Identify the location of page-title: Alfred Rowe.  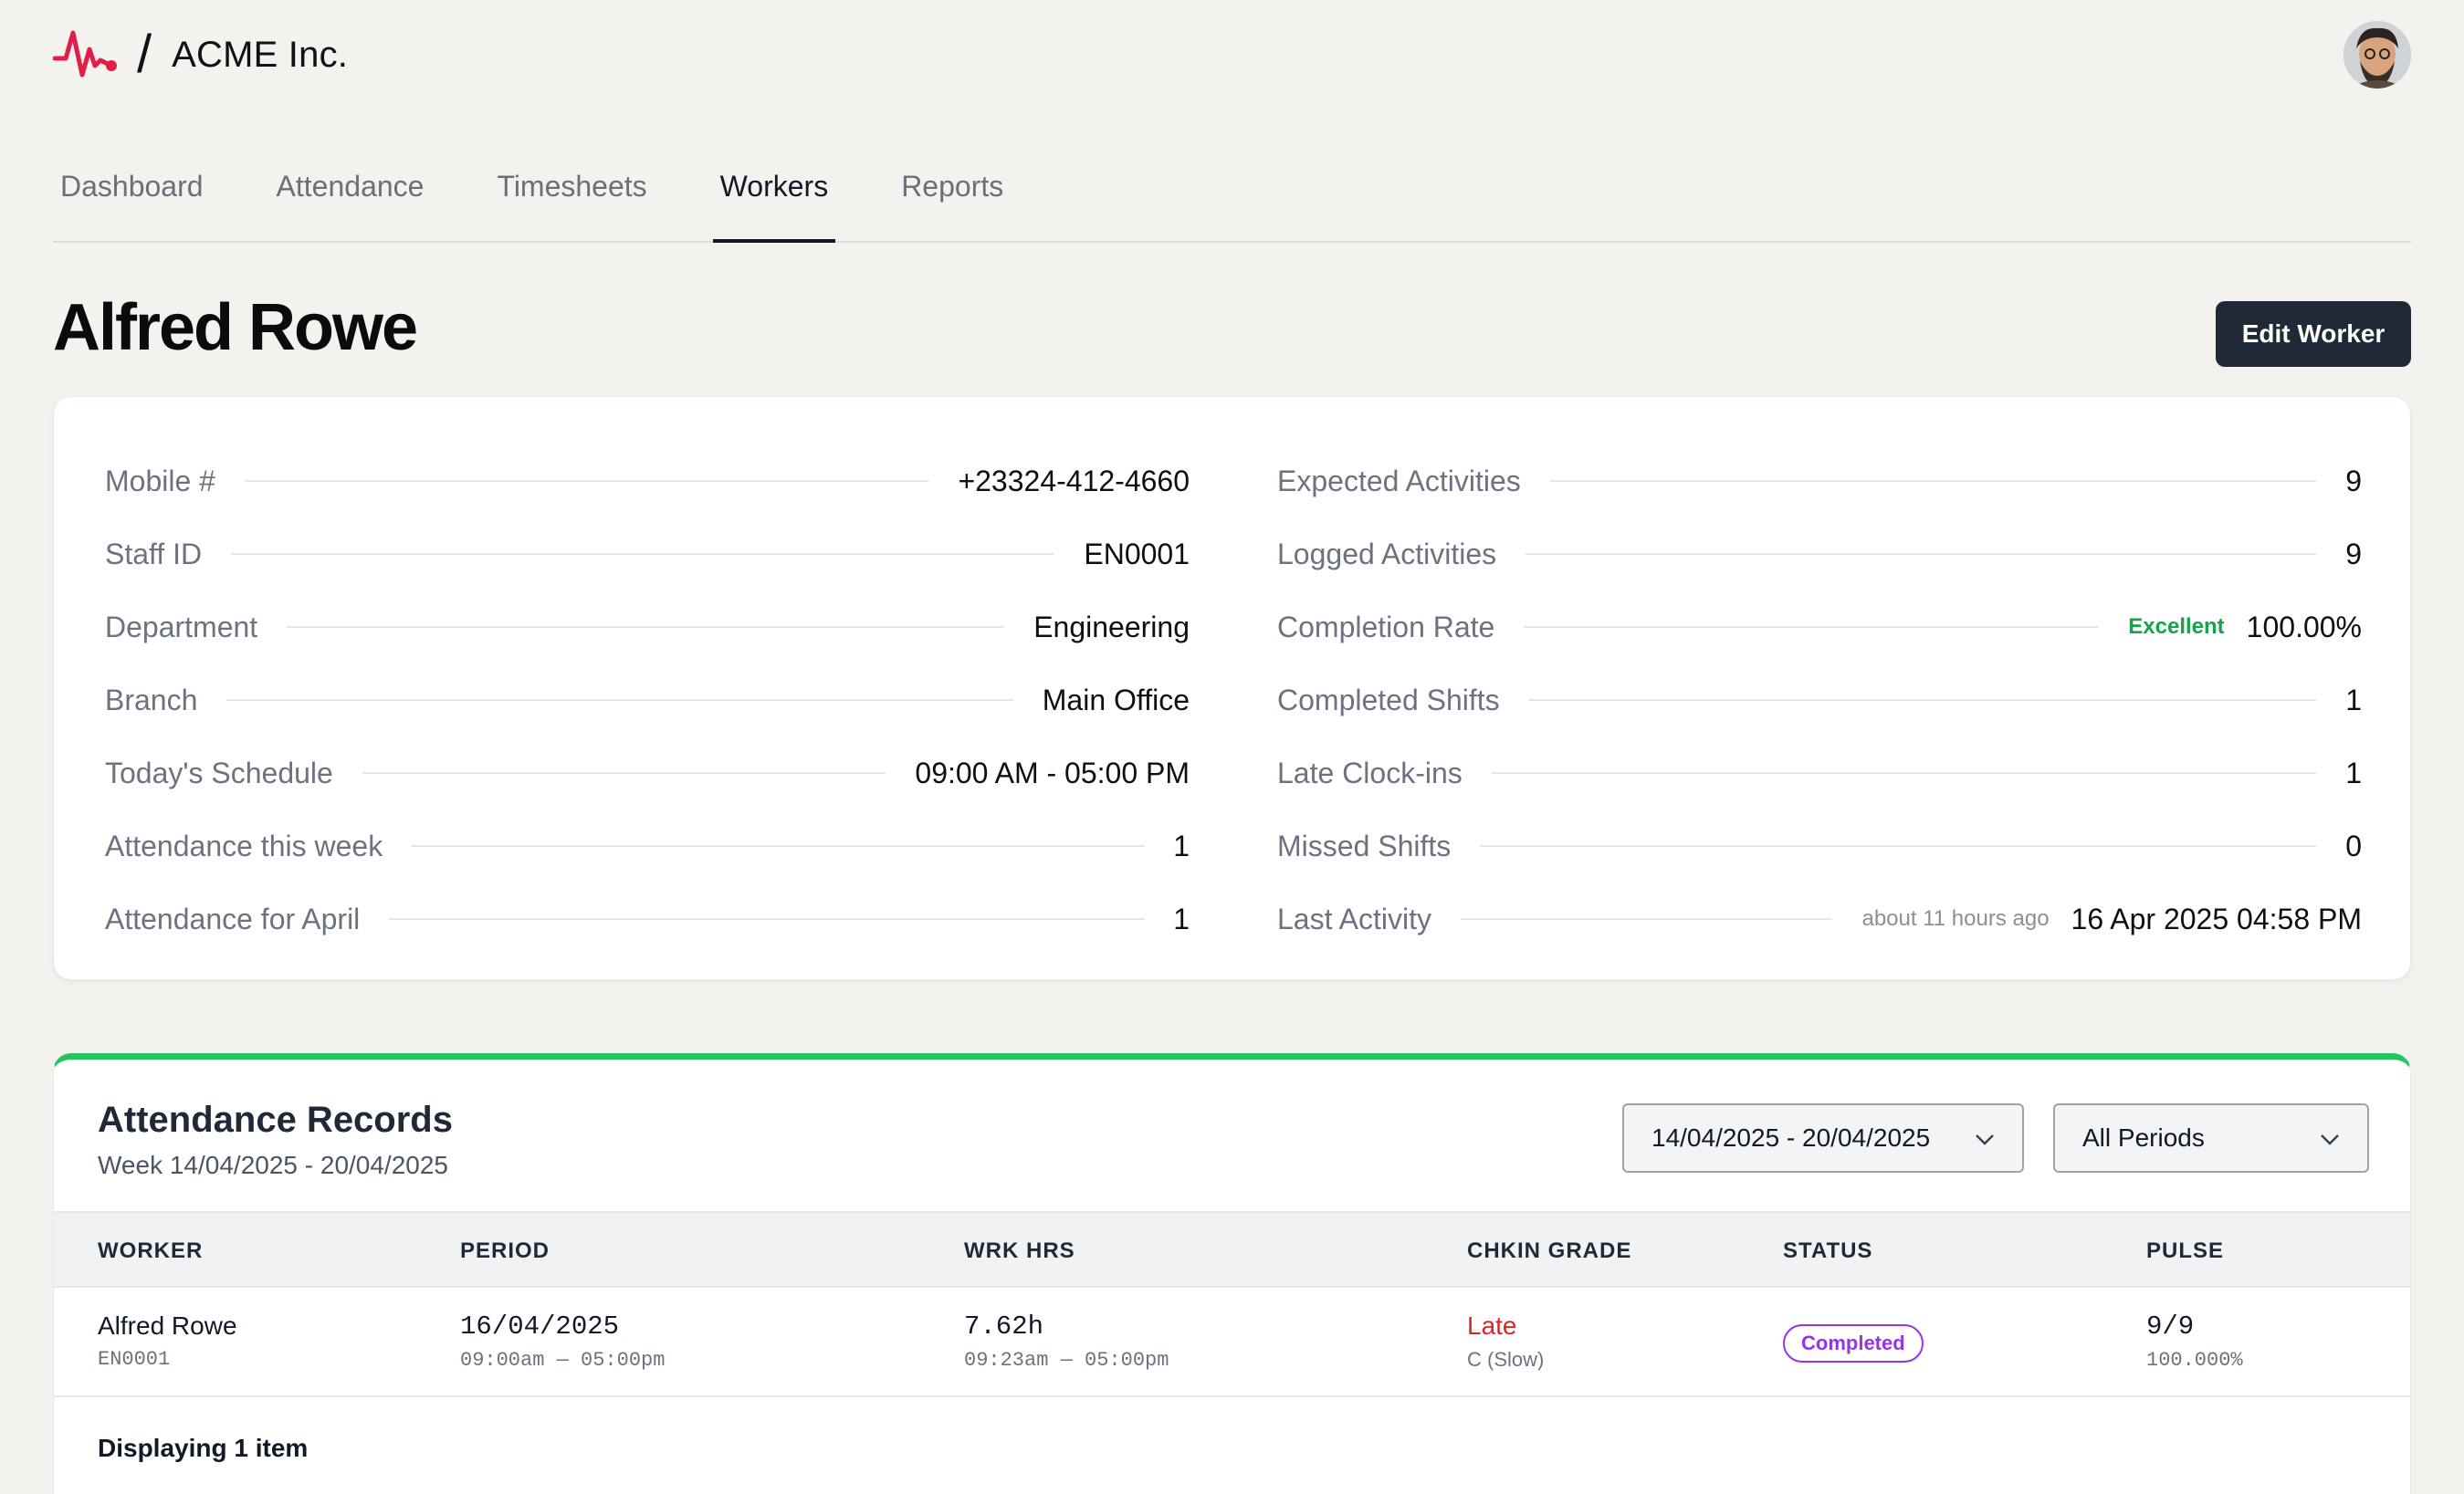
(236, 328).